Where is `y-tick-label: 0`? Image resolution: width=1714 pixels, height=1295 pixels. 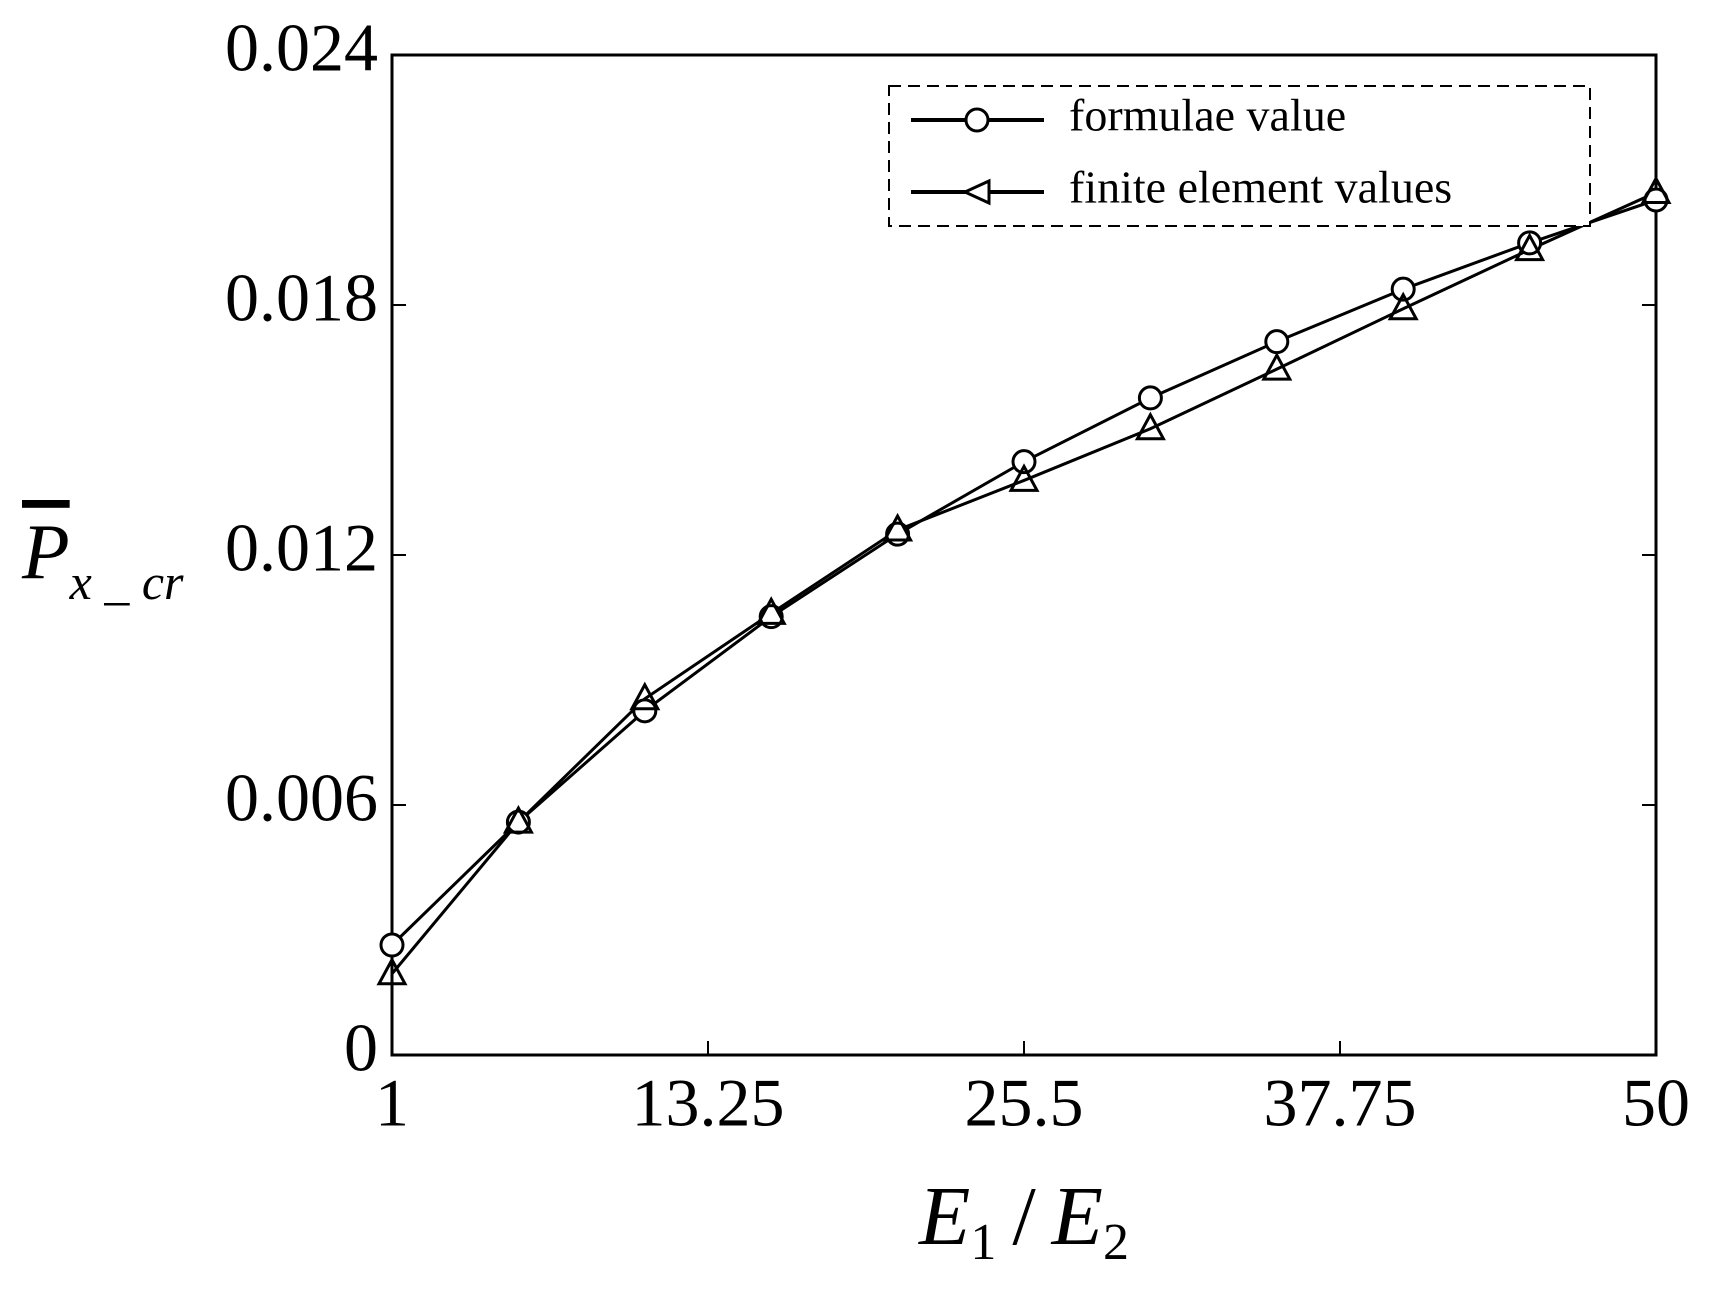
y-tick-label: 0 is located at coordinates (361, 1048).